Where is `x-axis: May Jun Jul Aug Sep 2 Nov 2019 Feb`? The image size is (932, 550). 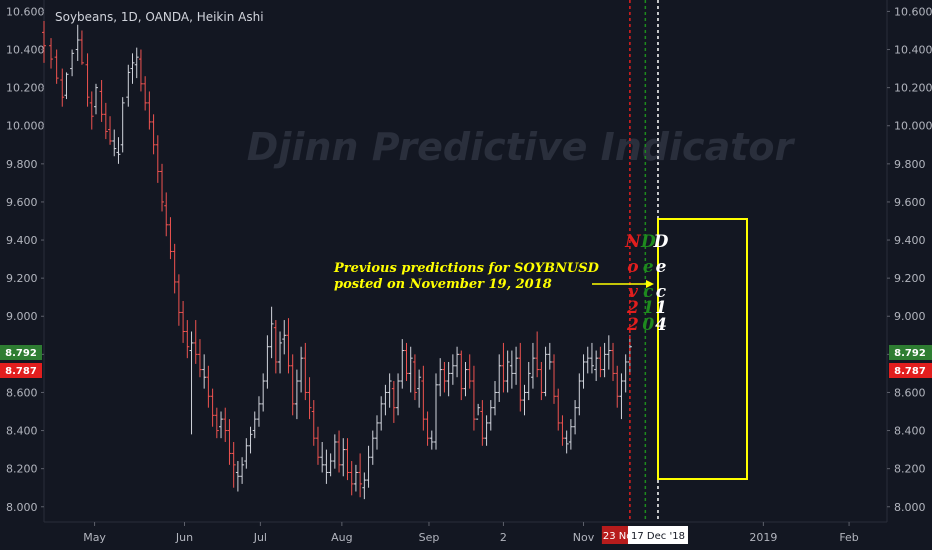 x-axis: May Jun Jul Aug Sep 2 Nov 2019 Feb is located at coordinates (465, 532).